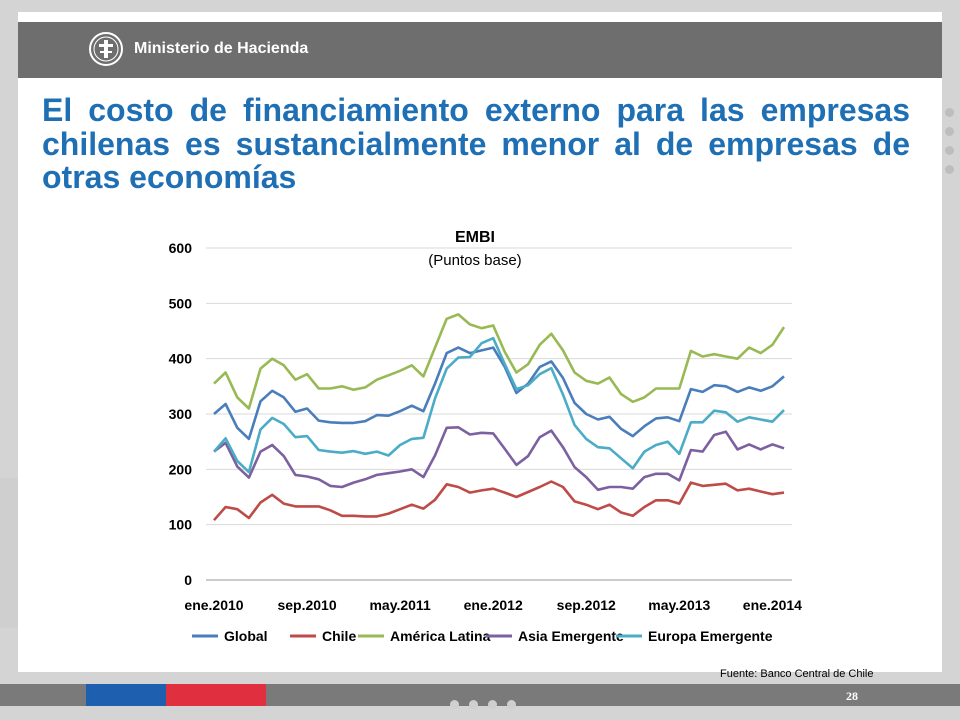  I want to click on series-line-europa-emergente, so click(499, 405).